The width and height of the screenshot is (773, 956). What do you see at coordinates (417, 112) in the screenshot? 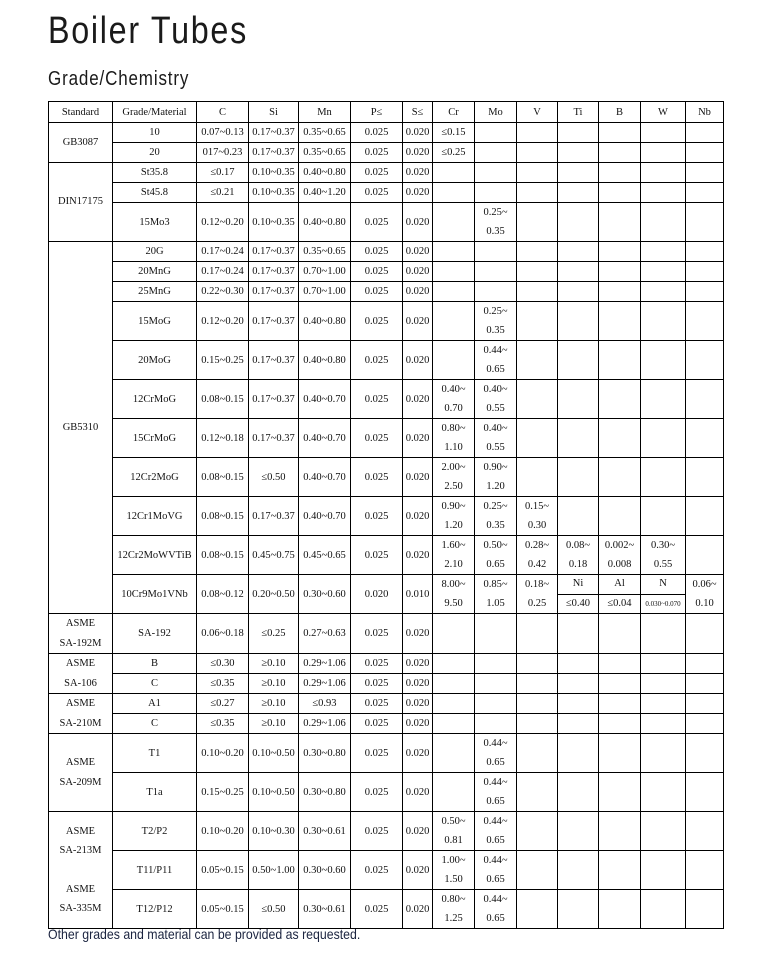
I see `column-header: S≤` at bounding box center [417, 112].